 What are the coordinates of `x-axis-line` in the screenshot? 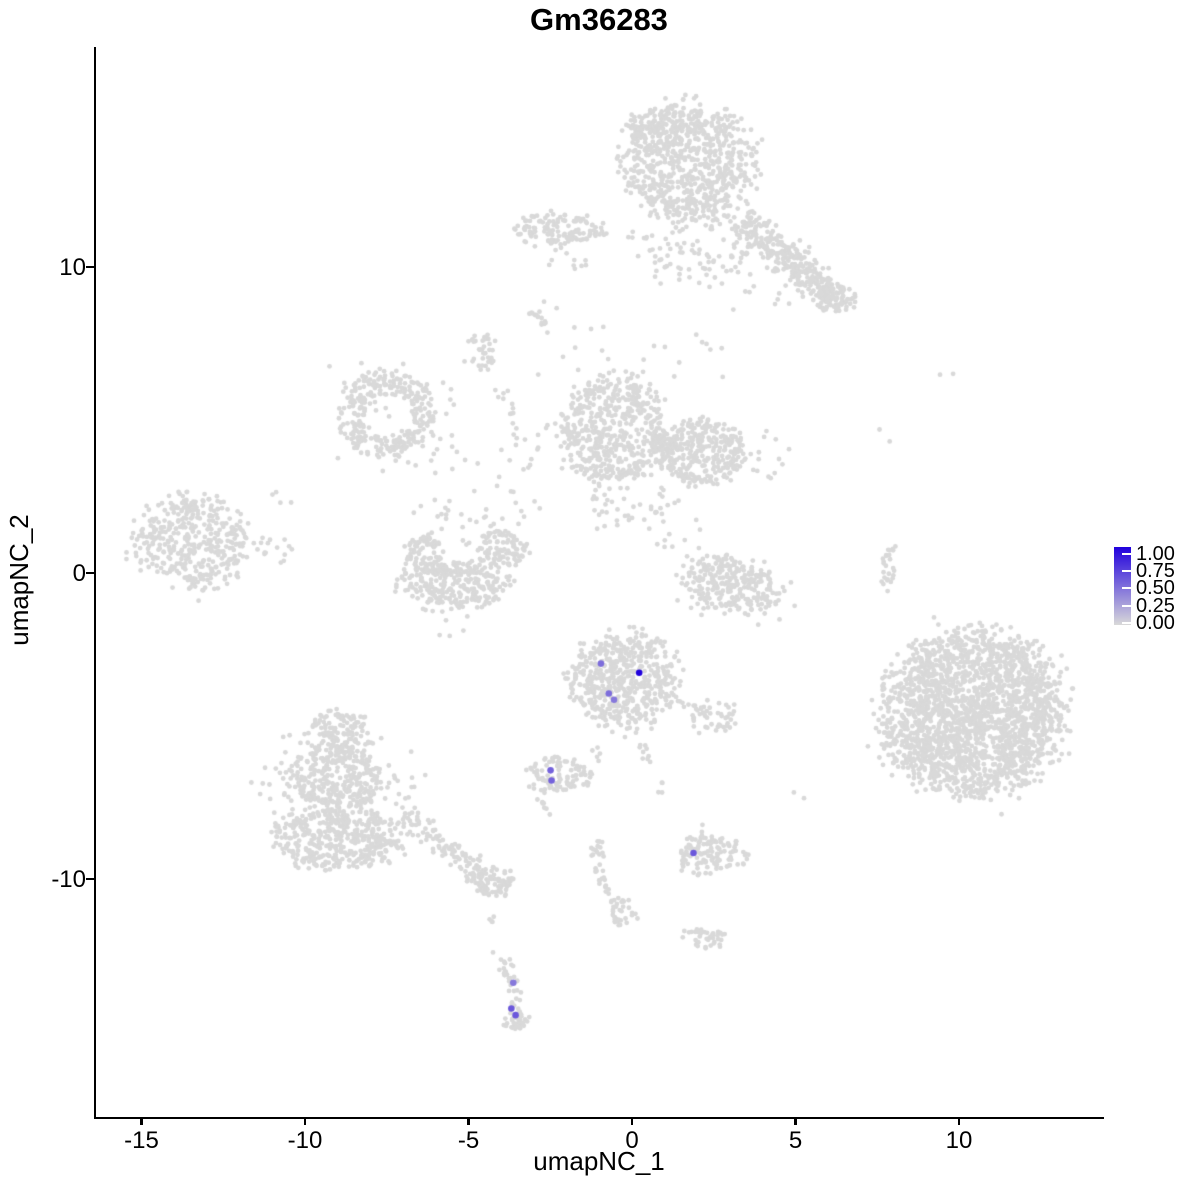 It's located at (599, 1118).